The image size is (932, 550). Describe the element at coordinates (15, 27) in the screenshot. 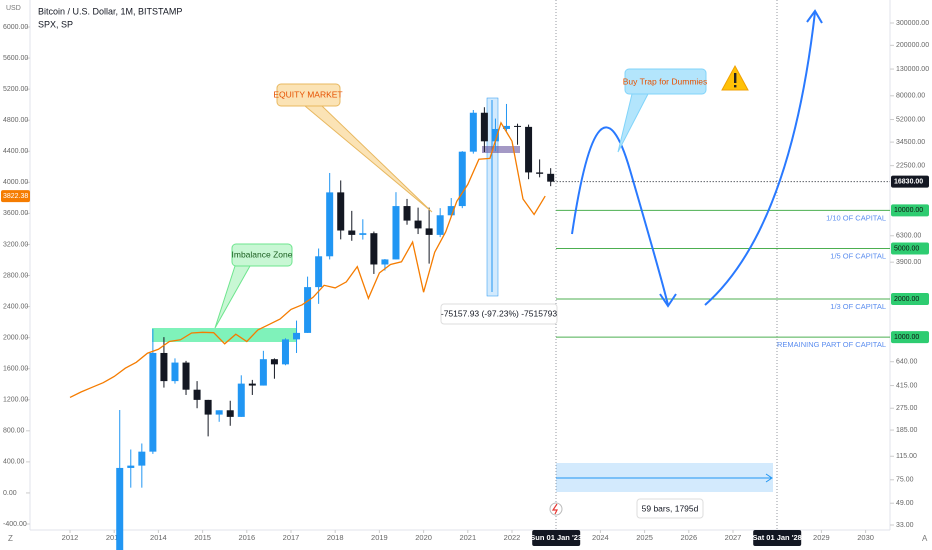

I see `y2-tick-label: 6000.00` at that location.